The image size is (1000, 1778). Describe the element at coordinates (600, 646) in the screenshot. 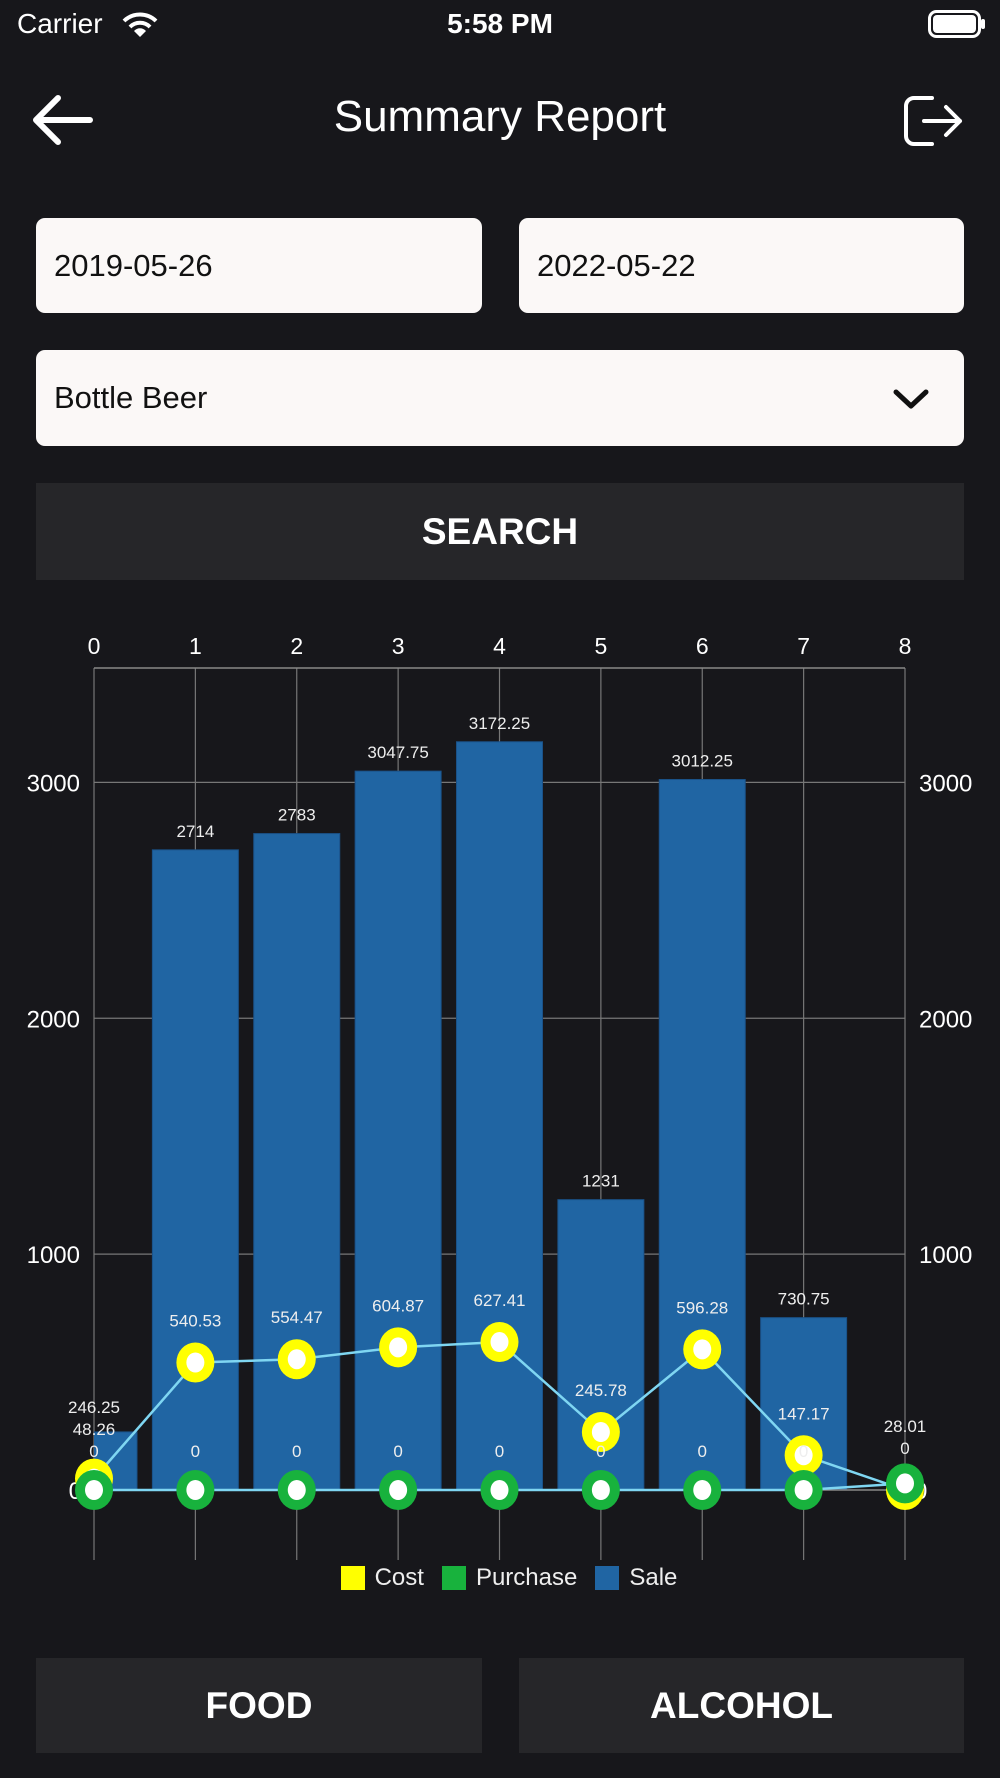

I see `x-tick-label: 5` at that location.